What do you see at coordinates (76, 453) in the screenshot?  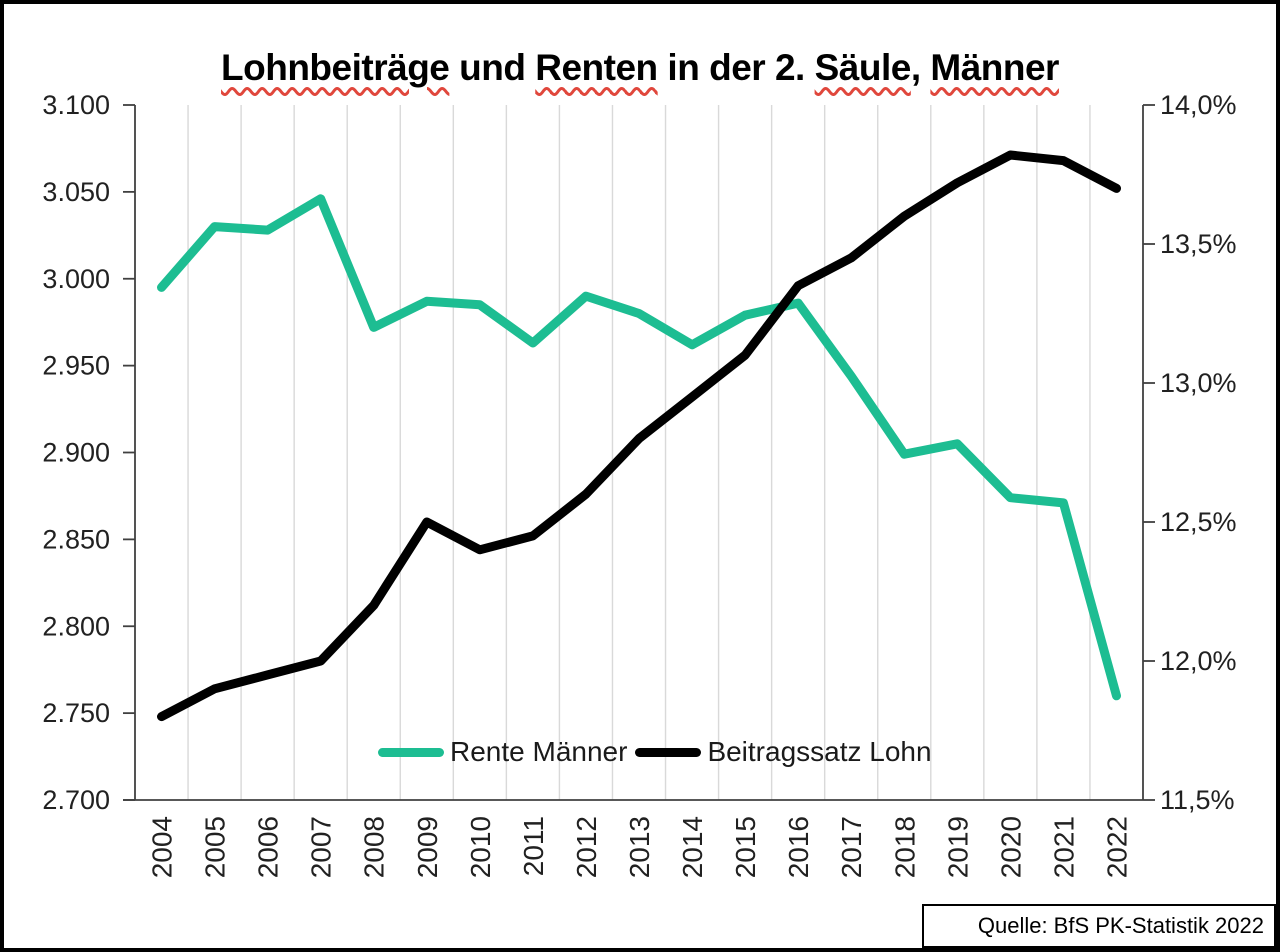 I see `left-axis-tick-label: 2.900` at bounding box center [76, 453].